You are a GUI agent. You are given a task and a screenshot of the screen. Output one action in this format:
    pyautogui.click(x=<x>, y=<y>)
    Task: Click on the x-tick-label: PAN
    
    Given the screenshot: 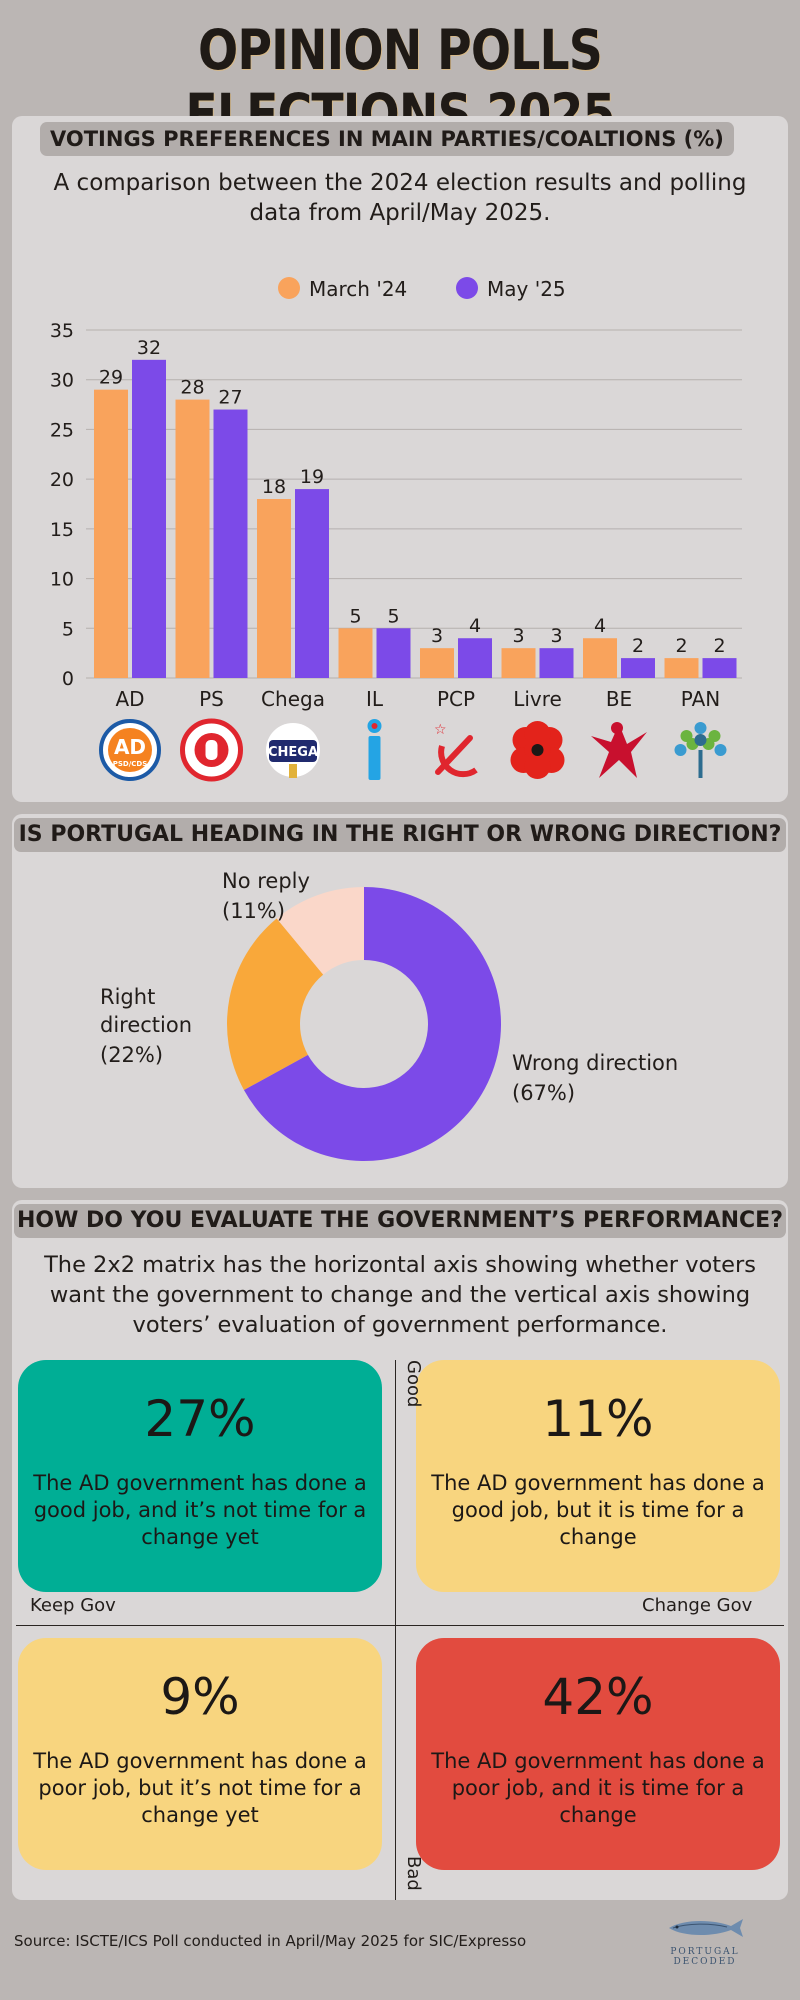 What is the action you would take?
    pyautogui.click(x=700, y=699)
    